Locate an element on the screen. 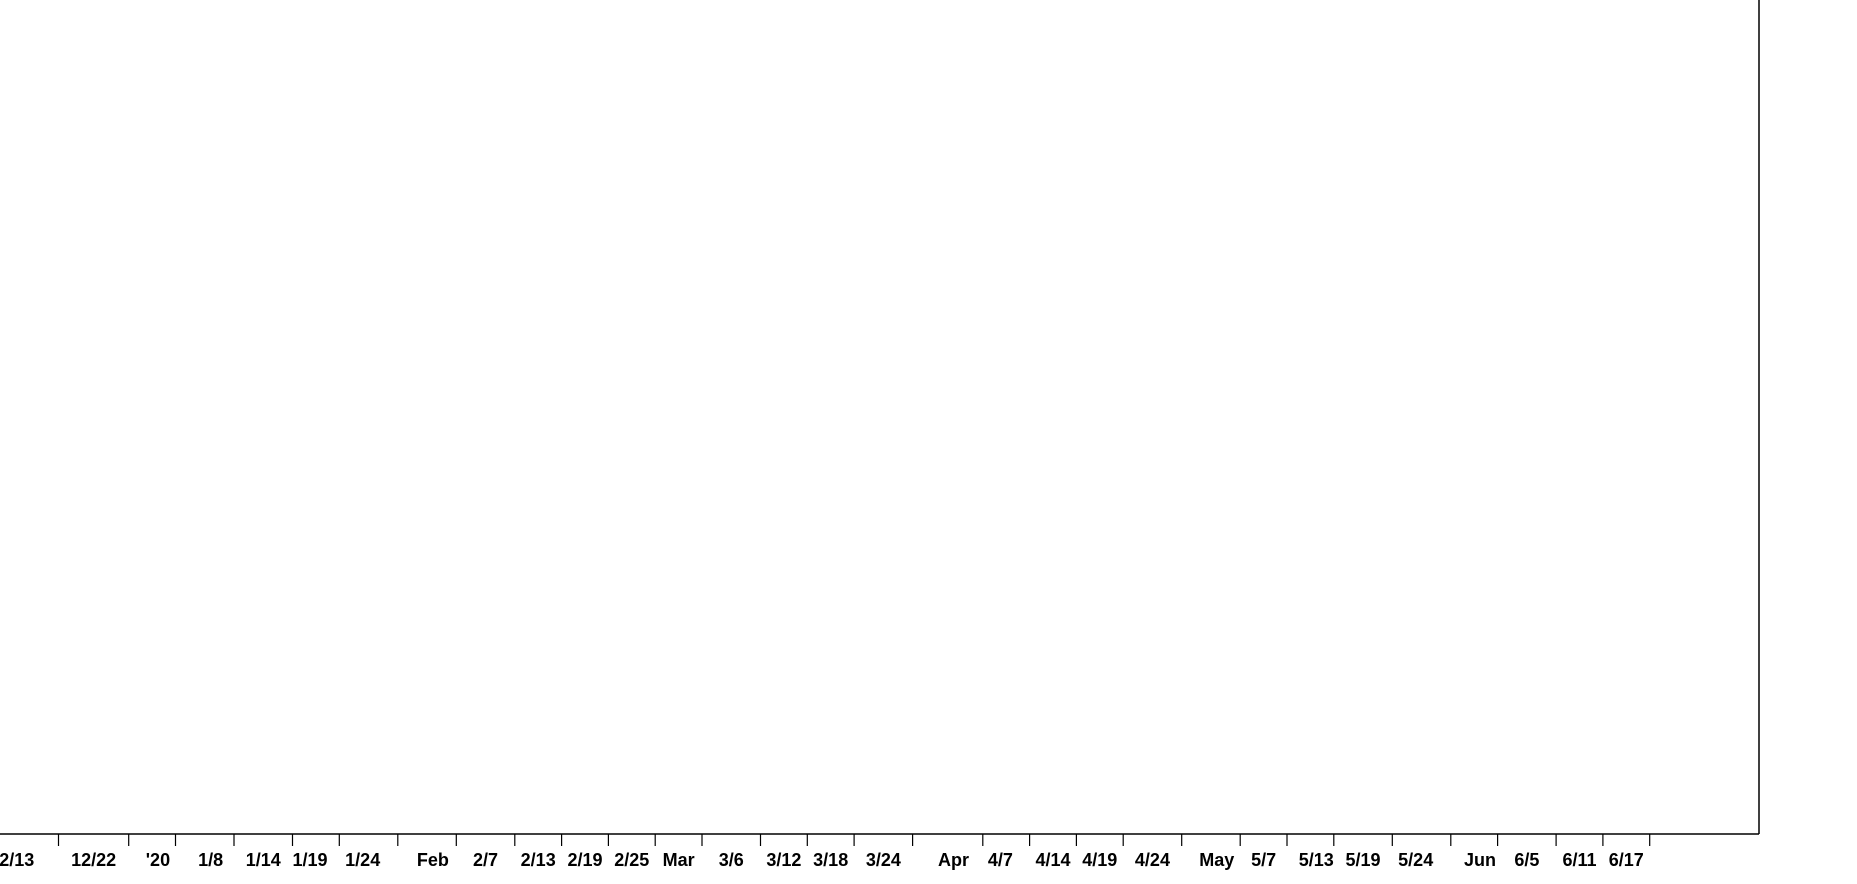  x-tick-label: Apr is located at coordinates (953, 860).